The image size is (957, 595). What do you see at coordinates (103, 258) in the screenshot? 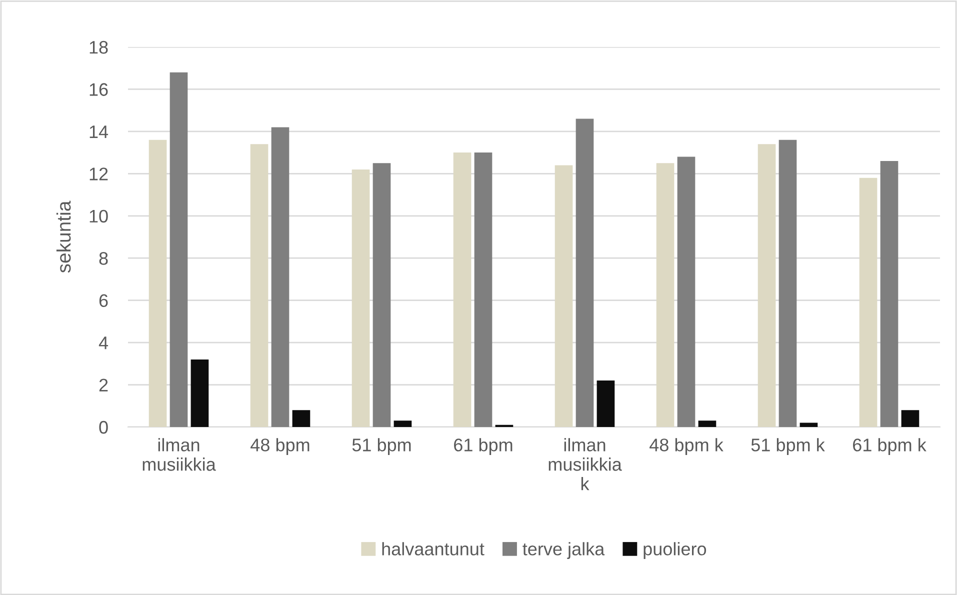
I see `y-tick-label: 8` at bounding box center [103, 258].